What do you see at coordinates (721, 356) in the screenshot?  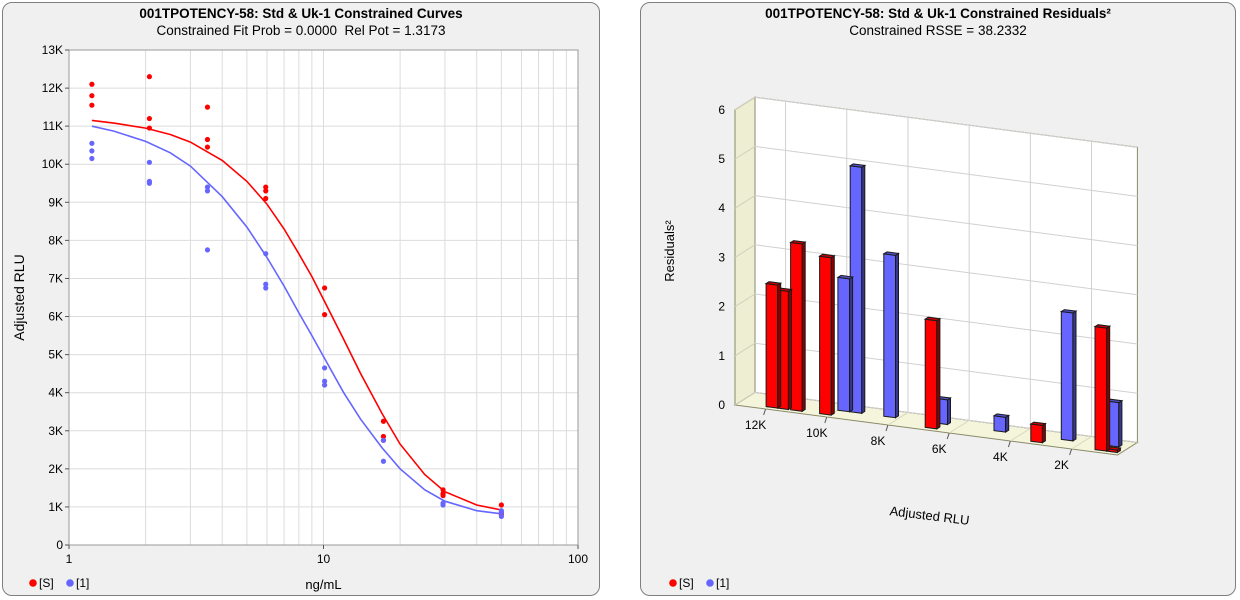 I see `z-tick-label: 1` at bounding box center [721, 356].